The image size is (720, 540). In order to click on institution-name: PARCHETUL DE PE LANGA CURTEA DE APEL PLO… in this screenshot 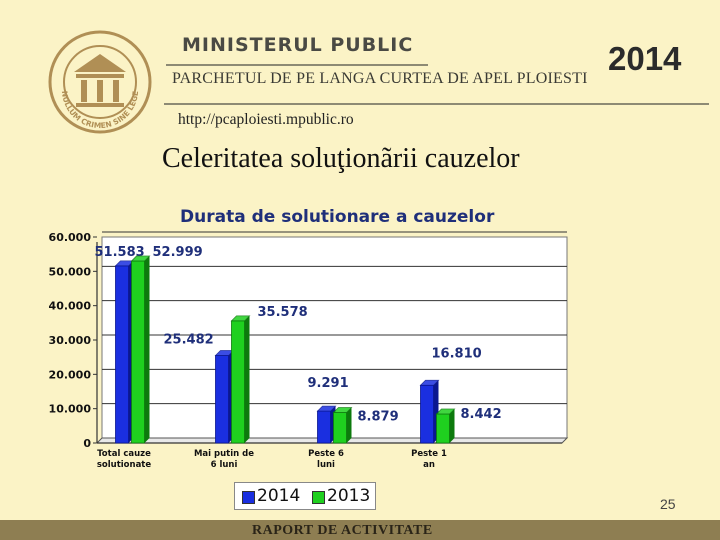, I will do `click(380, 78)`.